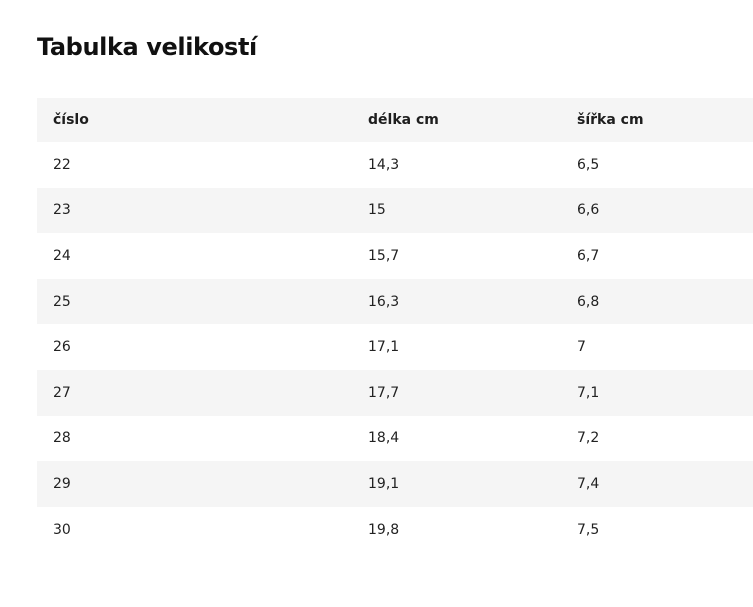 The image size is (753, 607). I want to click on cell-width: 7,4, so click(588, 483).